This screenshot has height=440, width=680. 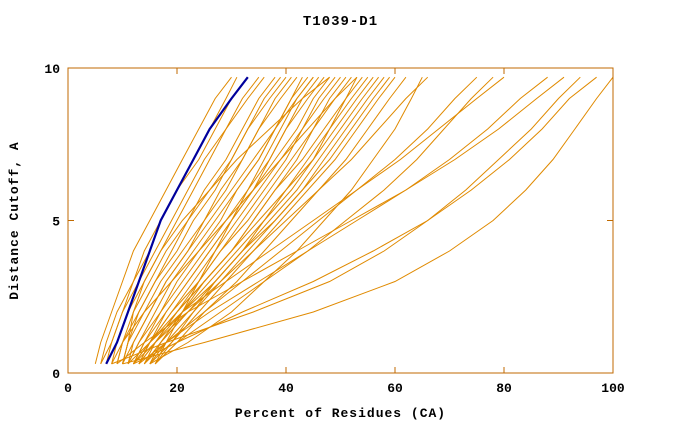 I want to click on x-tick-label: 80, so click(x=504, y=388).